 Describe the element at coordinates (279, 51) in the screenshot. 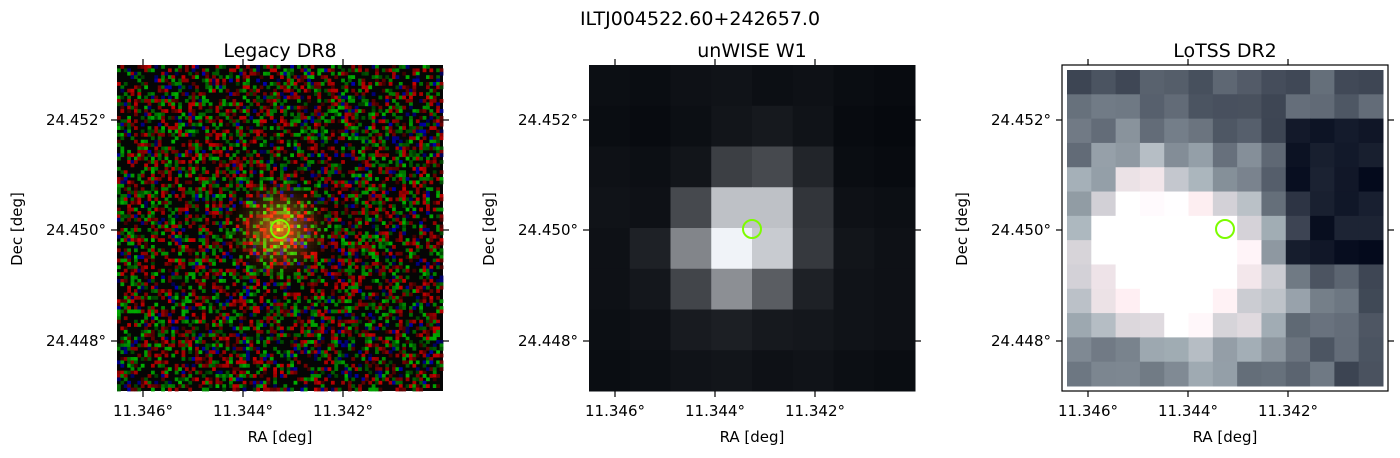

I see `panel-title: Legacy DR8` at that location.